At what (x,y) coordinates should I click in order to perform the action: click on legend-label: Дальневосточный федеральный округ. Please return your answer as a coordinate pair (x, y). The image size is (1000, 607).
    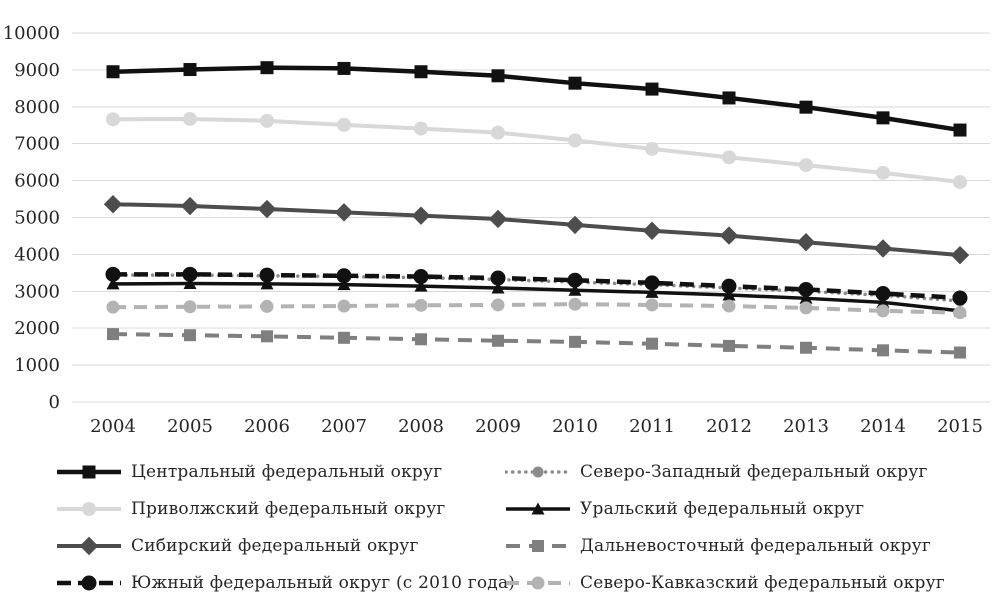
    Looking at the image, I should click on (756, 546).